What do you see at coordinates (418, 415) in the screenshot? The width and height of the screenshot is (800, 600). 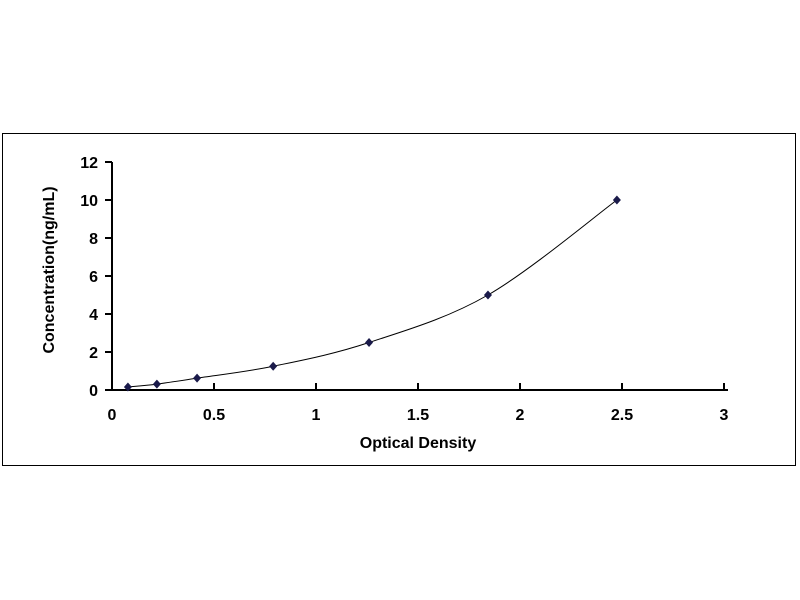 I see `x-tick-label: 1.5` at bounding box center [418, 415].